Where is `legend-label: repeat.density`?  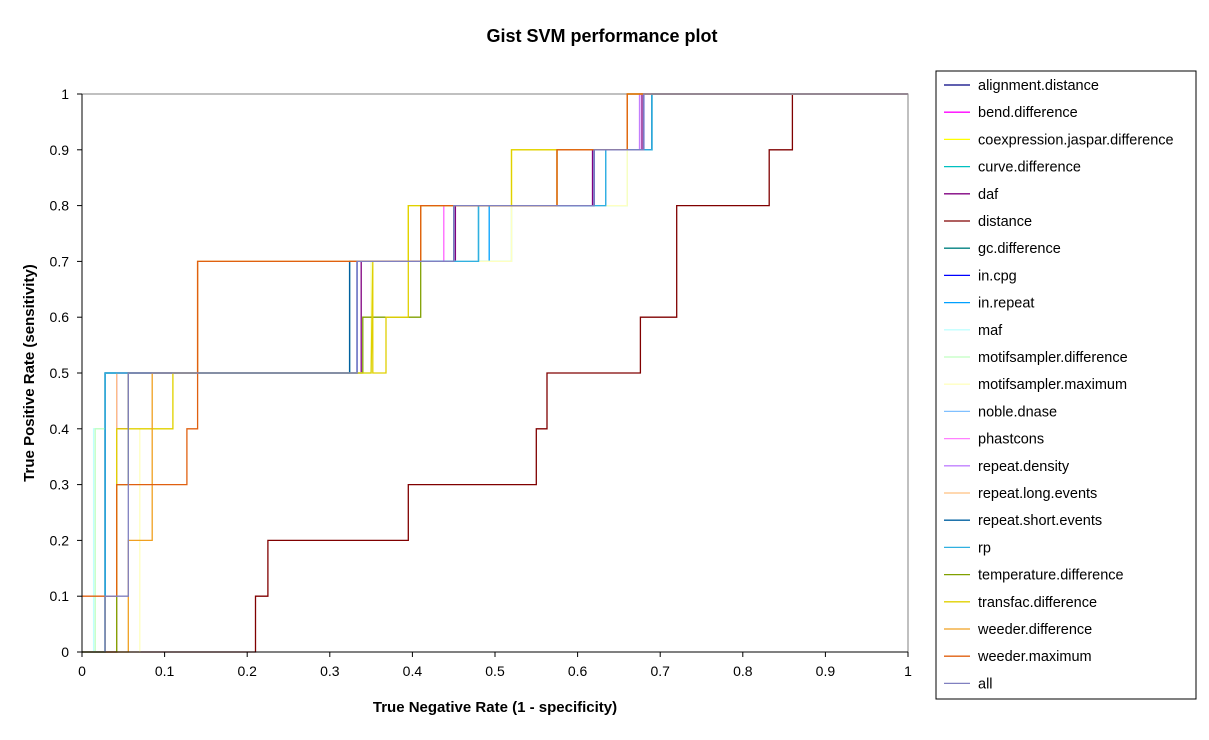
legend-label: repeat.density is located at coordinates (1024, 467).